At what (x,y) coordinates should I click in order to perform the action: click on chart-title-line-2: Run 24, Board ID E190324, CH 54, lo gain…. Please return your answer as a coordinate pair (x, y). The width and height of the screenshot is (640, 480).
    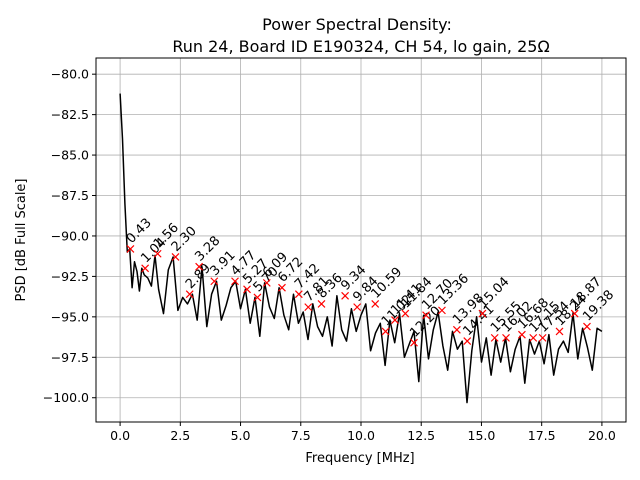
    Looking at the image, I should click on (360, 46).